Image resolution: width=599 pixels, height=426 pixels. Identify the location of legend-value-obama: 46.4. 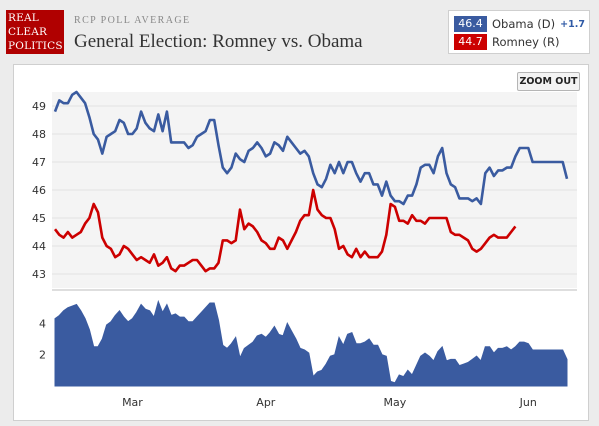
(470, 24).